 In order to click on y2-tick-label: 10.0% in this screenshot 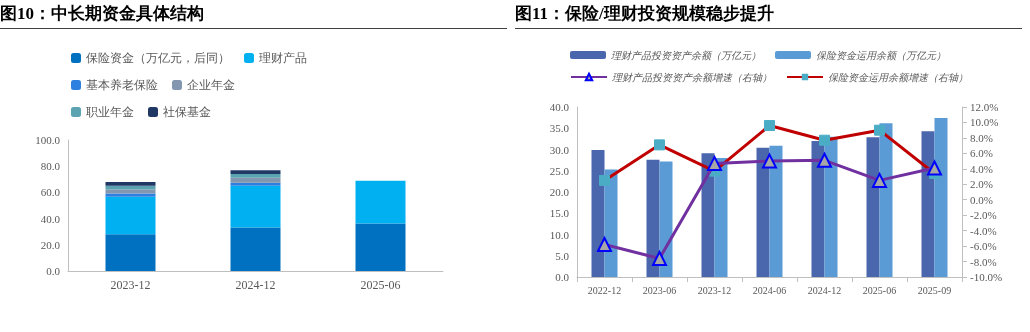, I will do `click(984, 122)`.